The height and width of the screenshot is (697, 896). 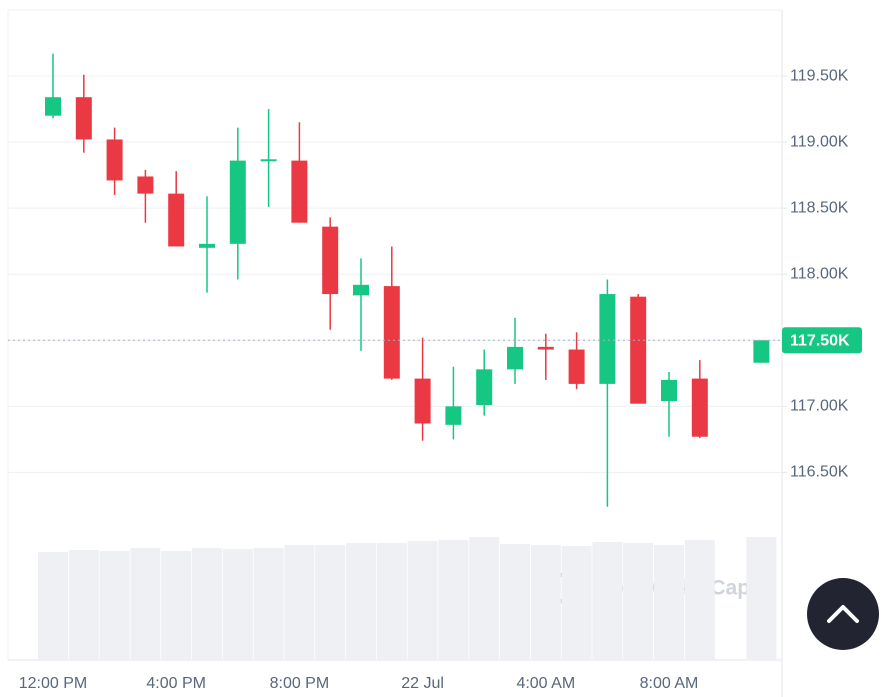 I want to click on x-tick-label: 8:00 AM, so click(x=669, y=683).